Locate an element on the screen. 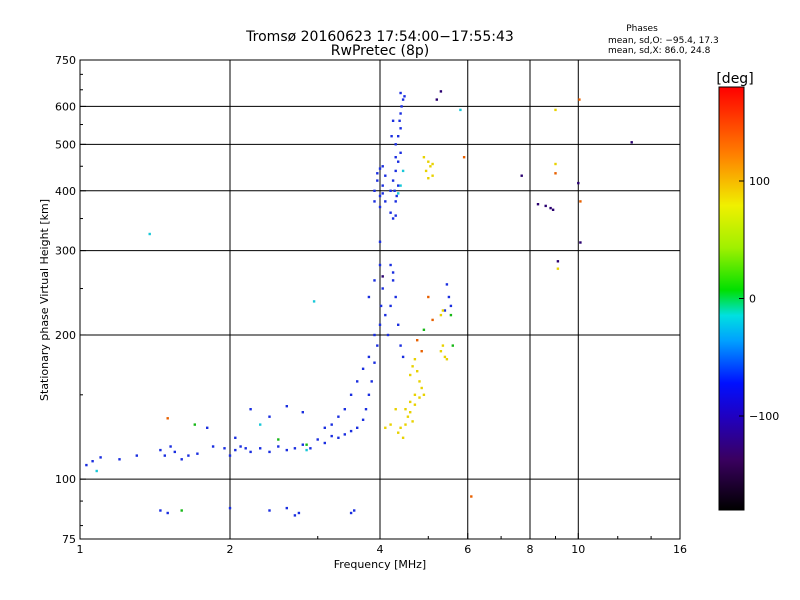  colorbar-ticks: 100 0 −100 is located at coordinates (759, 299).